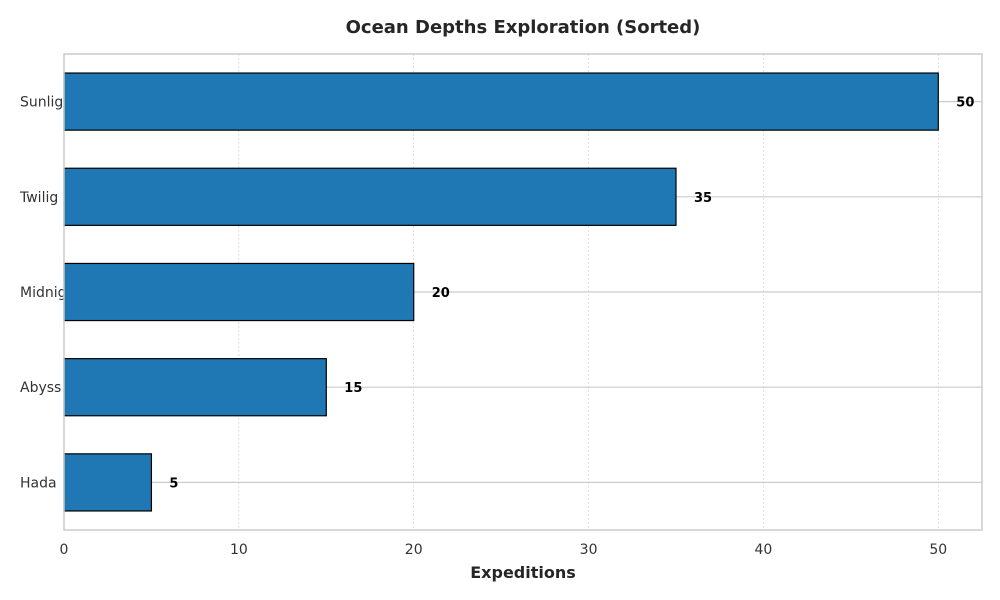 This screenshot has width=1000, height=600. Describe the element at coordinates (703, 198) in the screenshot. I see `data-label: 35` at that location.